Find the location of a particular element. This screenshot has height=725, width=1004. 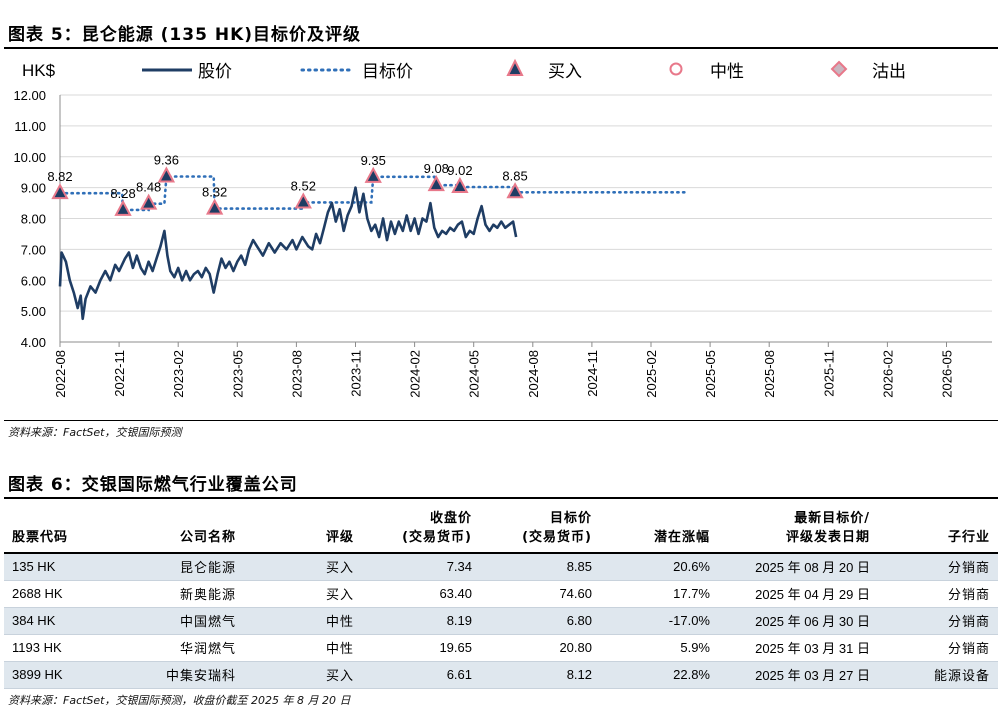

col-date: 最新目标价/评级发表日期 is located at coordinates (798, 530).